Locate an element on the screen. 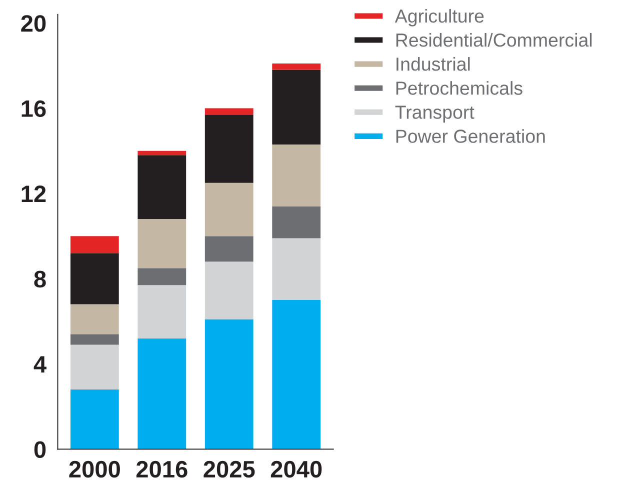 Image resolution: width=641 pixels, height=483 pixels. x-tick-label: 2016 is located at coordinates (162, 469).